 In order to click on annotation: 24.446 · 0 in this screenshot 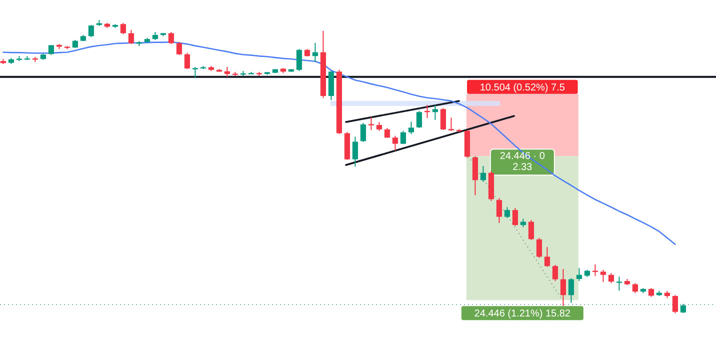, I will do `click(523, 156)`.